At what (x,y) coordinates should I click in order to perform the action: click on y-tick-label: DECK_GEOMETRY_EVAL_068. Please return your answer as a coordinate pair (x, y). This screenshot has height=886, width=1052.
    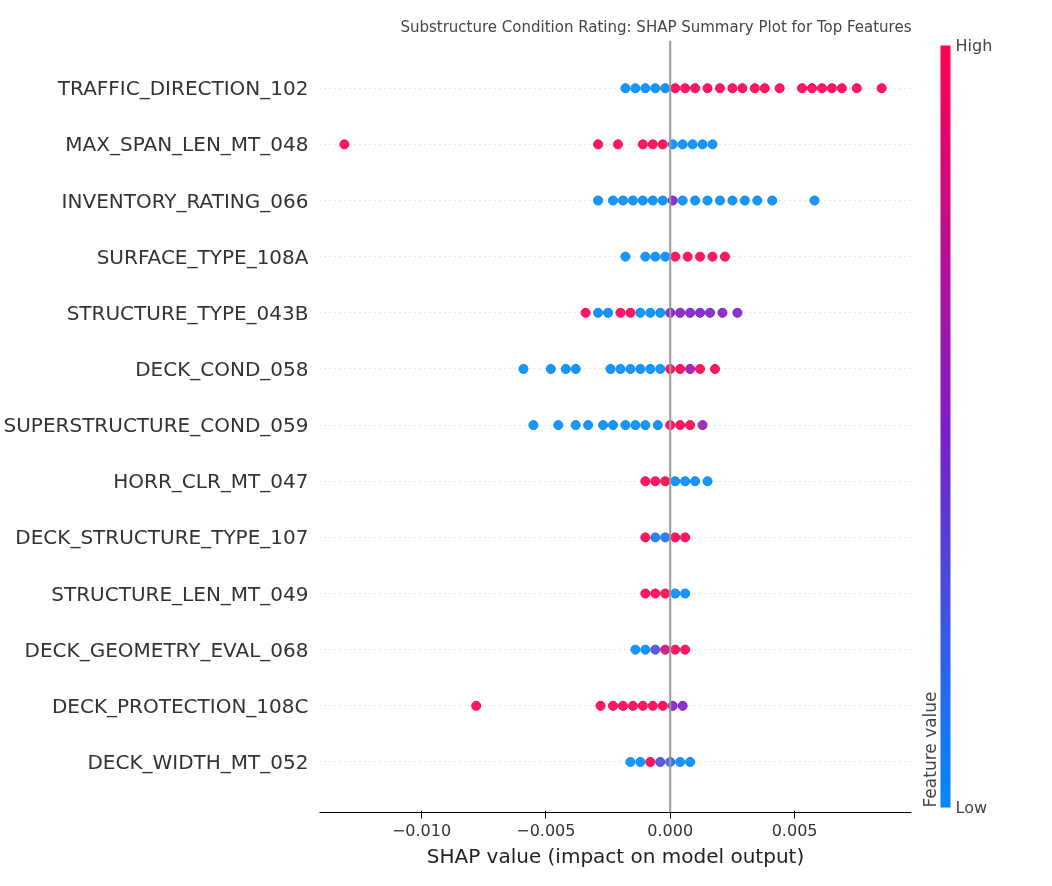
    Looking at the image, I should click on (166, 649).